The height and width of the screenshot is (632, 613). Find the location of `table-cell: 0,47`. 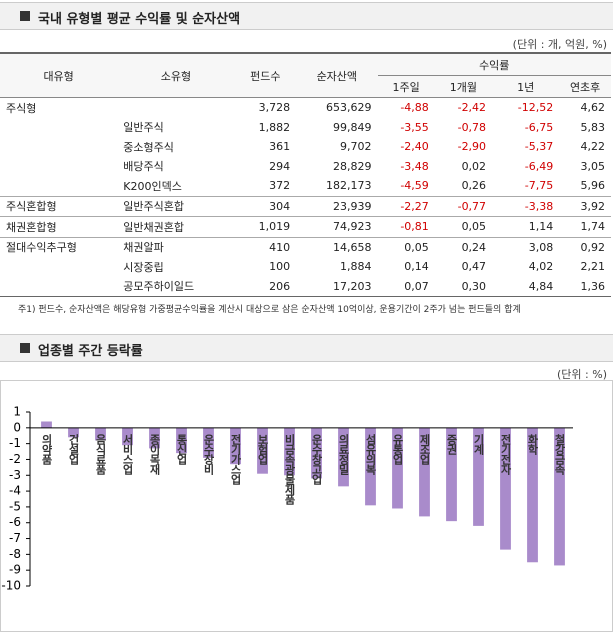

table-cell: 0,47 is located at coordinates (474, 267).